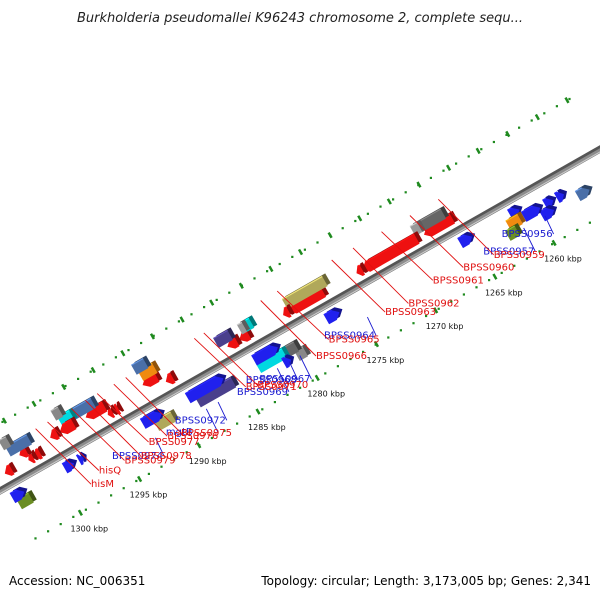 The image size is (600, 600). I want to click on gene-label-text: BPSS0961, so click(458, 280).